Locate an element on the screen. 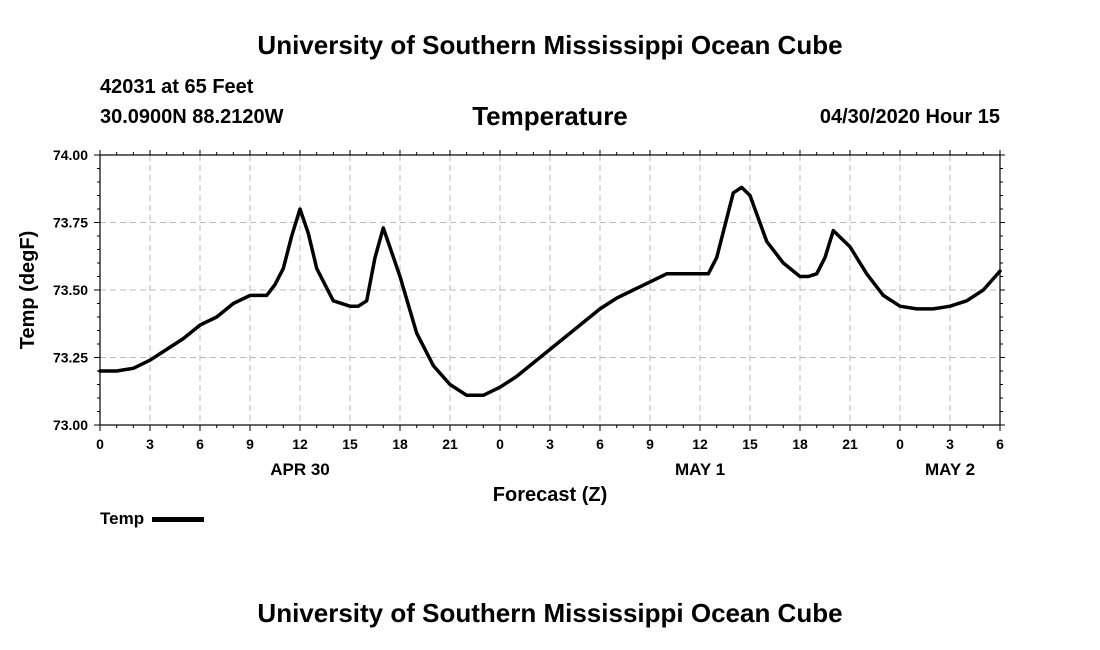  day-label: MAY 2 is located at coordinates (950, 469).